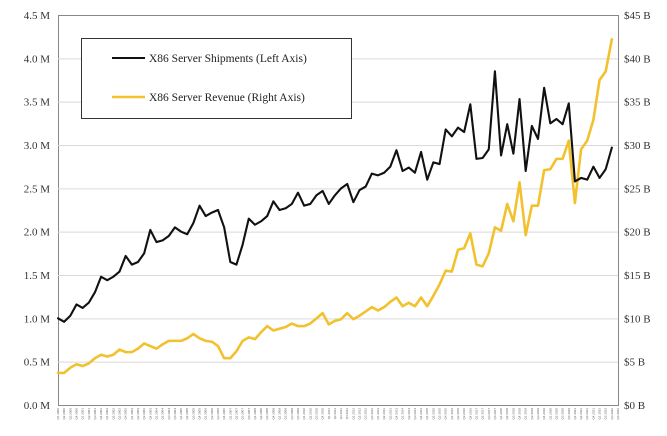 This screenshot has height=436, width=667. What do you see at coordinates (440, 414) in the screenshot?
I see `x-tick-label: Q3 2015` at bounding box center [440, 414].